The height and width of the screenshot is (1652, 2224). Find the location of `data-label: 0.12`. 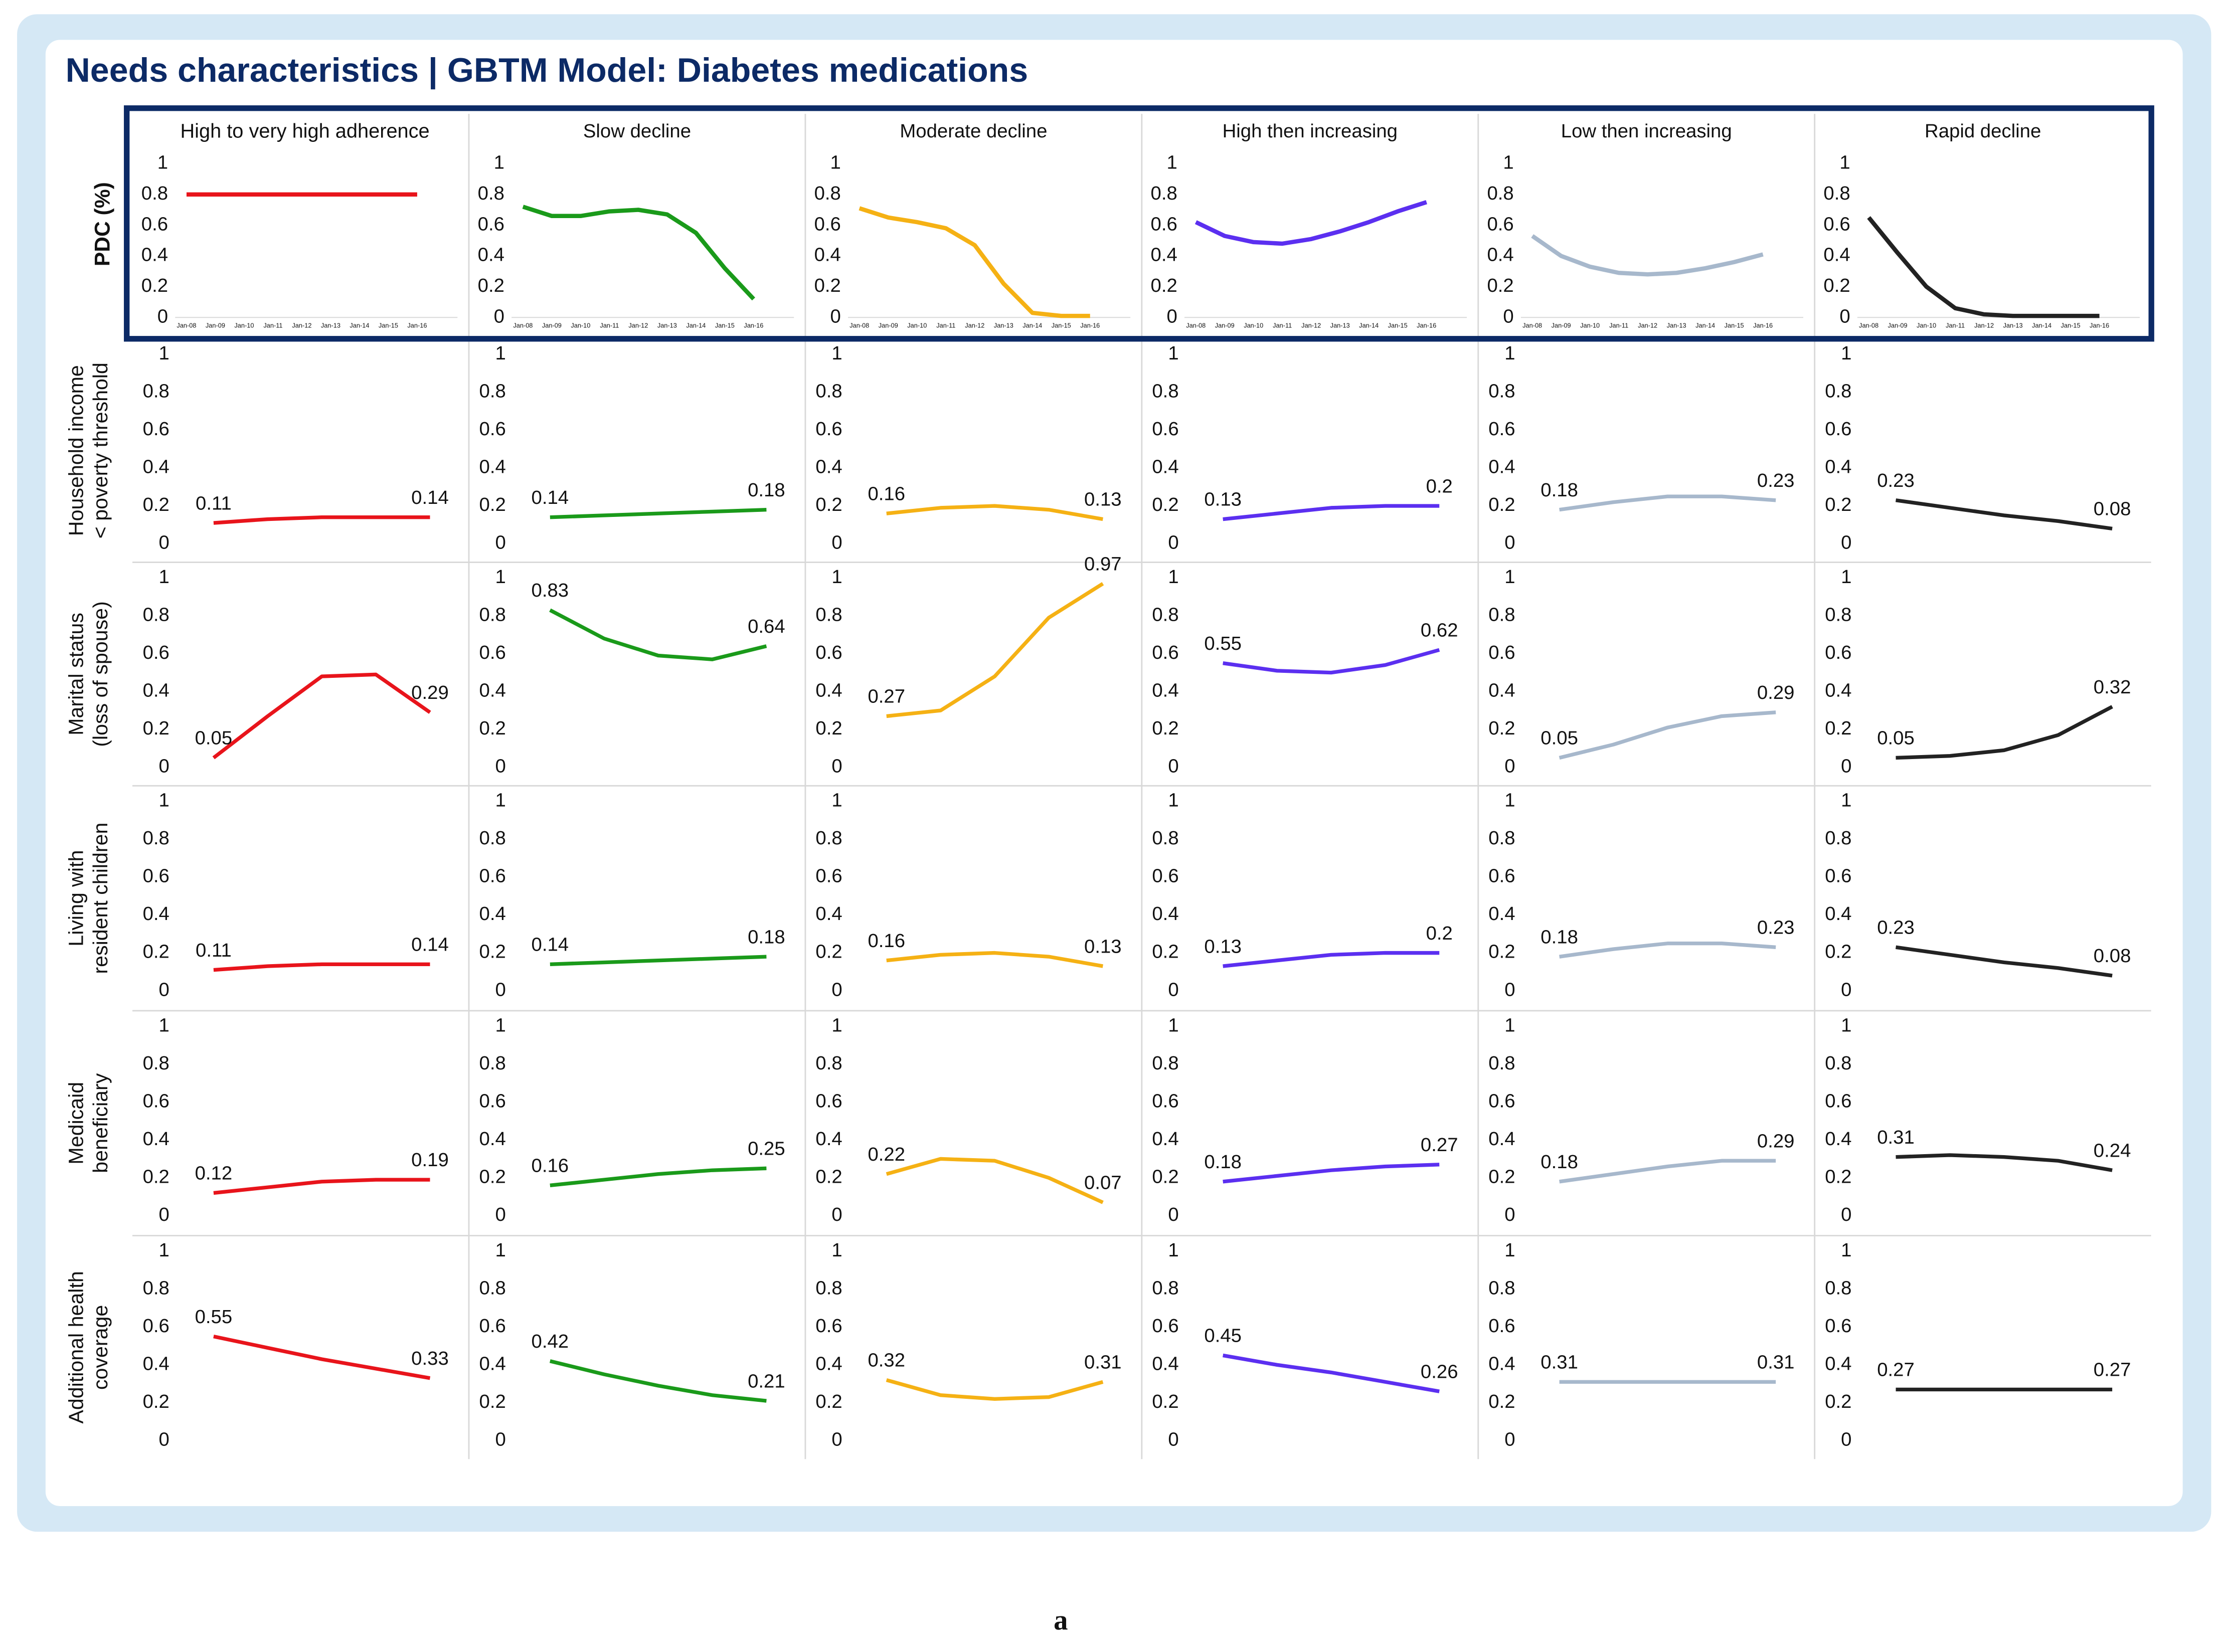

data-label: 0.12 is located at coordinates (214, 1173).